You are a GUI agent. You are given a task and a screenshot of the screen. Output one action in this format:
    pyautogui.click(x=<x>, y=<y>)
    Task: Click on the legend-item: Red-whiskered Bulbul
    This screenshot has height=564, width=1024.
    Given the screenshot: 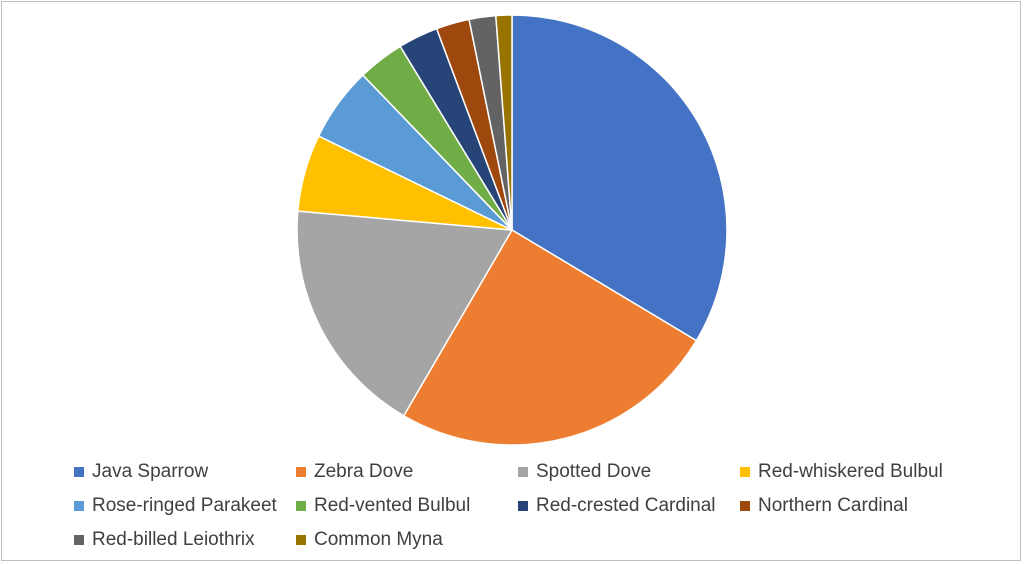 What is the action you would take?
    pyautogui.click(x=860, y=471)
    